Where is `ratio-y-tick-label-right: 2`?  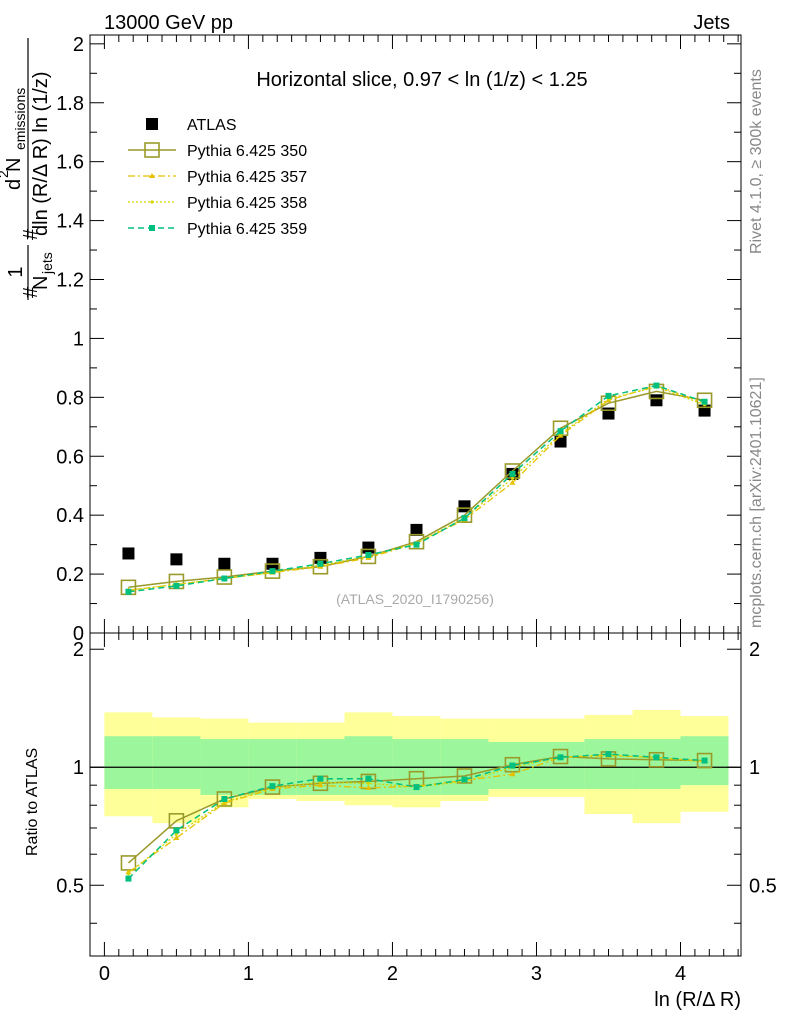
ratio-y-tick-label-right: 2 is located at coordinates (754, 650).